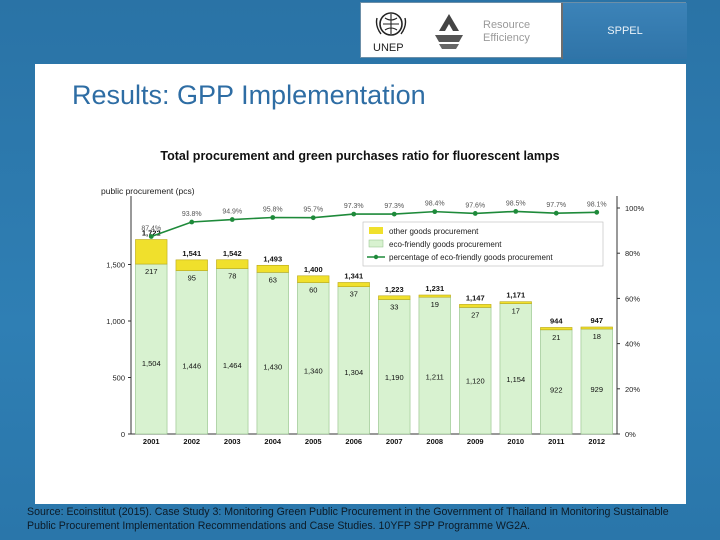 This screenshot has width=720, height=540. What do you see at coordinates (597, 204) in the screenshot?
I see `percentage-label: 98.1%` at bounding box center [597, 204].